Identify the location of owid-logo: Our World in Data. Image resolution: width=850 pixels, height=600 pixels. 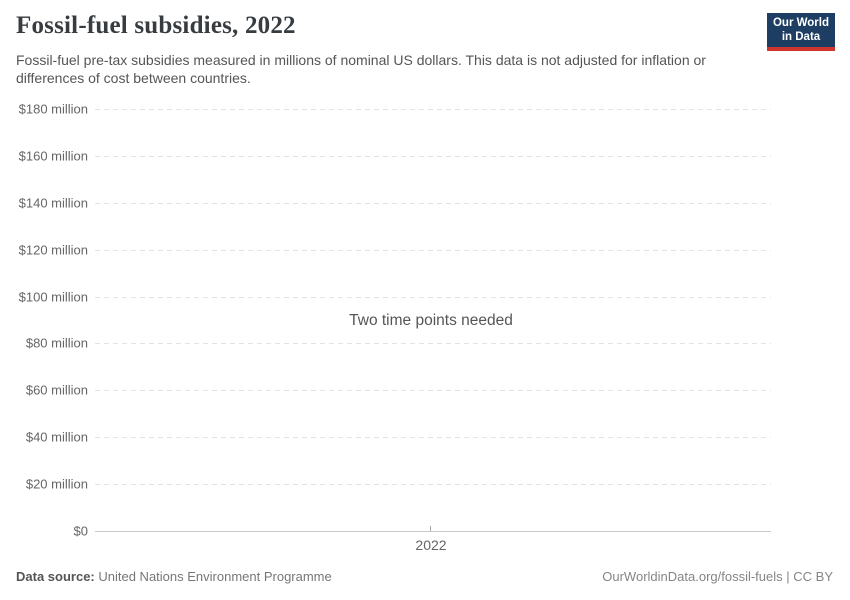
(801, 32).